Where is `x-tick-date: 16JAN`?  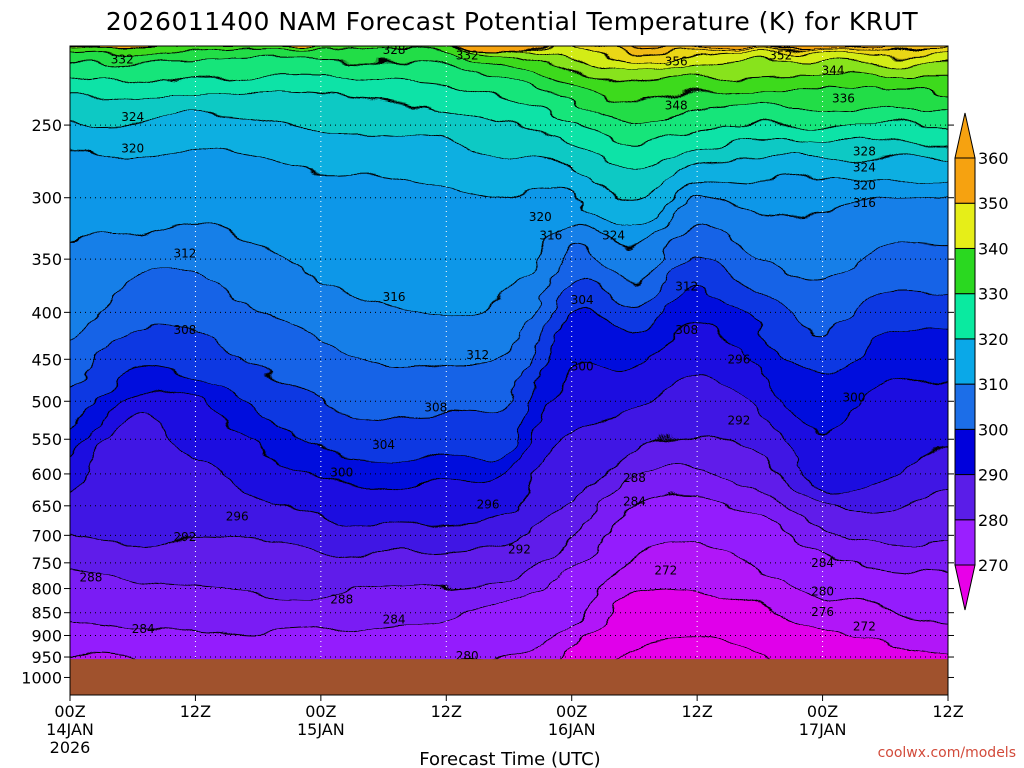
x-tick-date: 16JAN is located at coordinates (572, 729).